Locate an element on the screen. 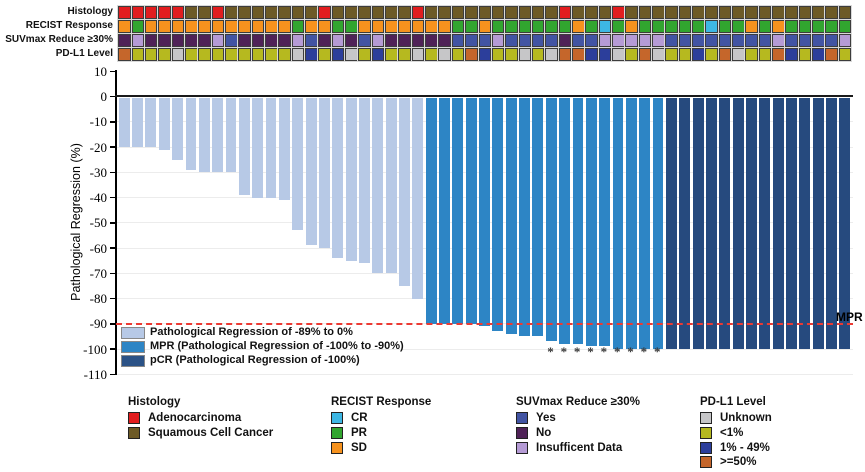 Image resolution: width=865 pixels, height=472 pixels. legend-item-label: No is located at coordinates (544, 432).